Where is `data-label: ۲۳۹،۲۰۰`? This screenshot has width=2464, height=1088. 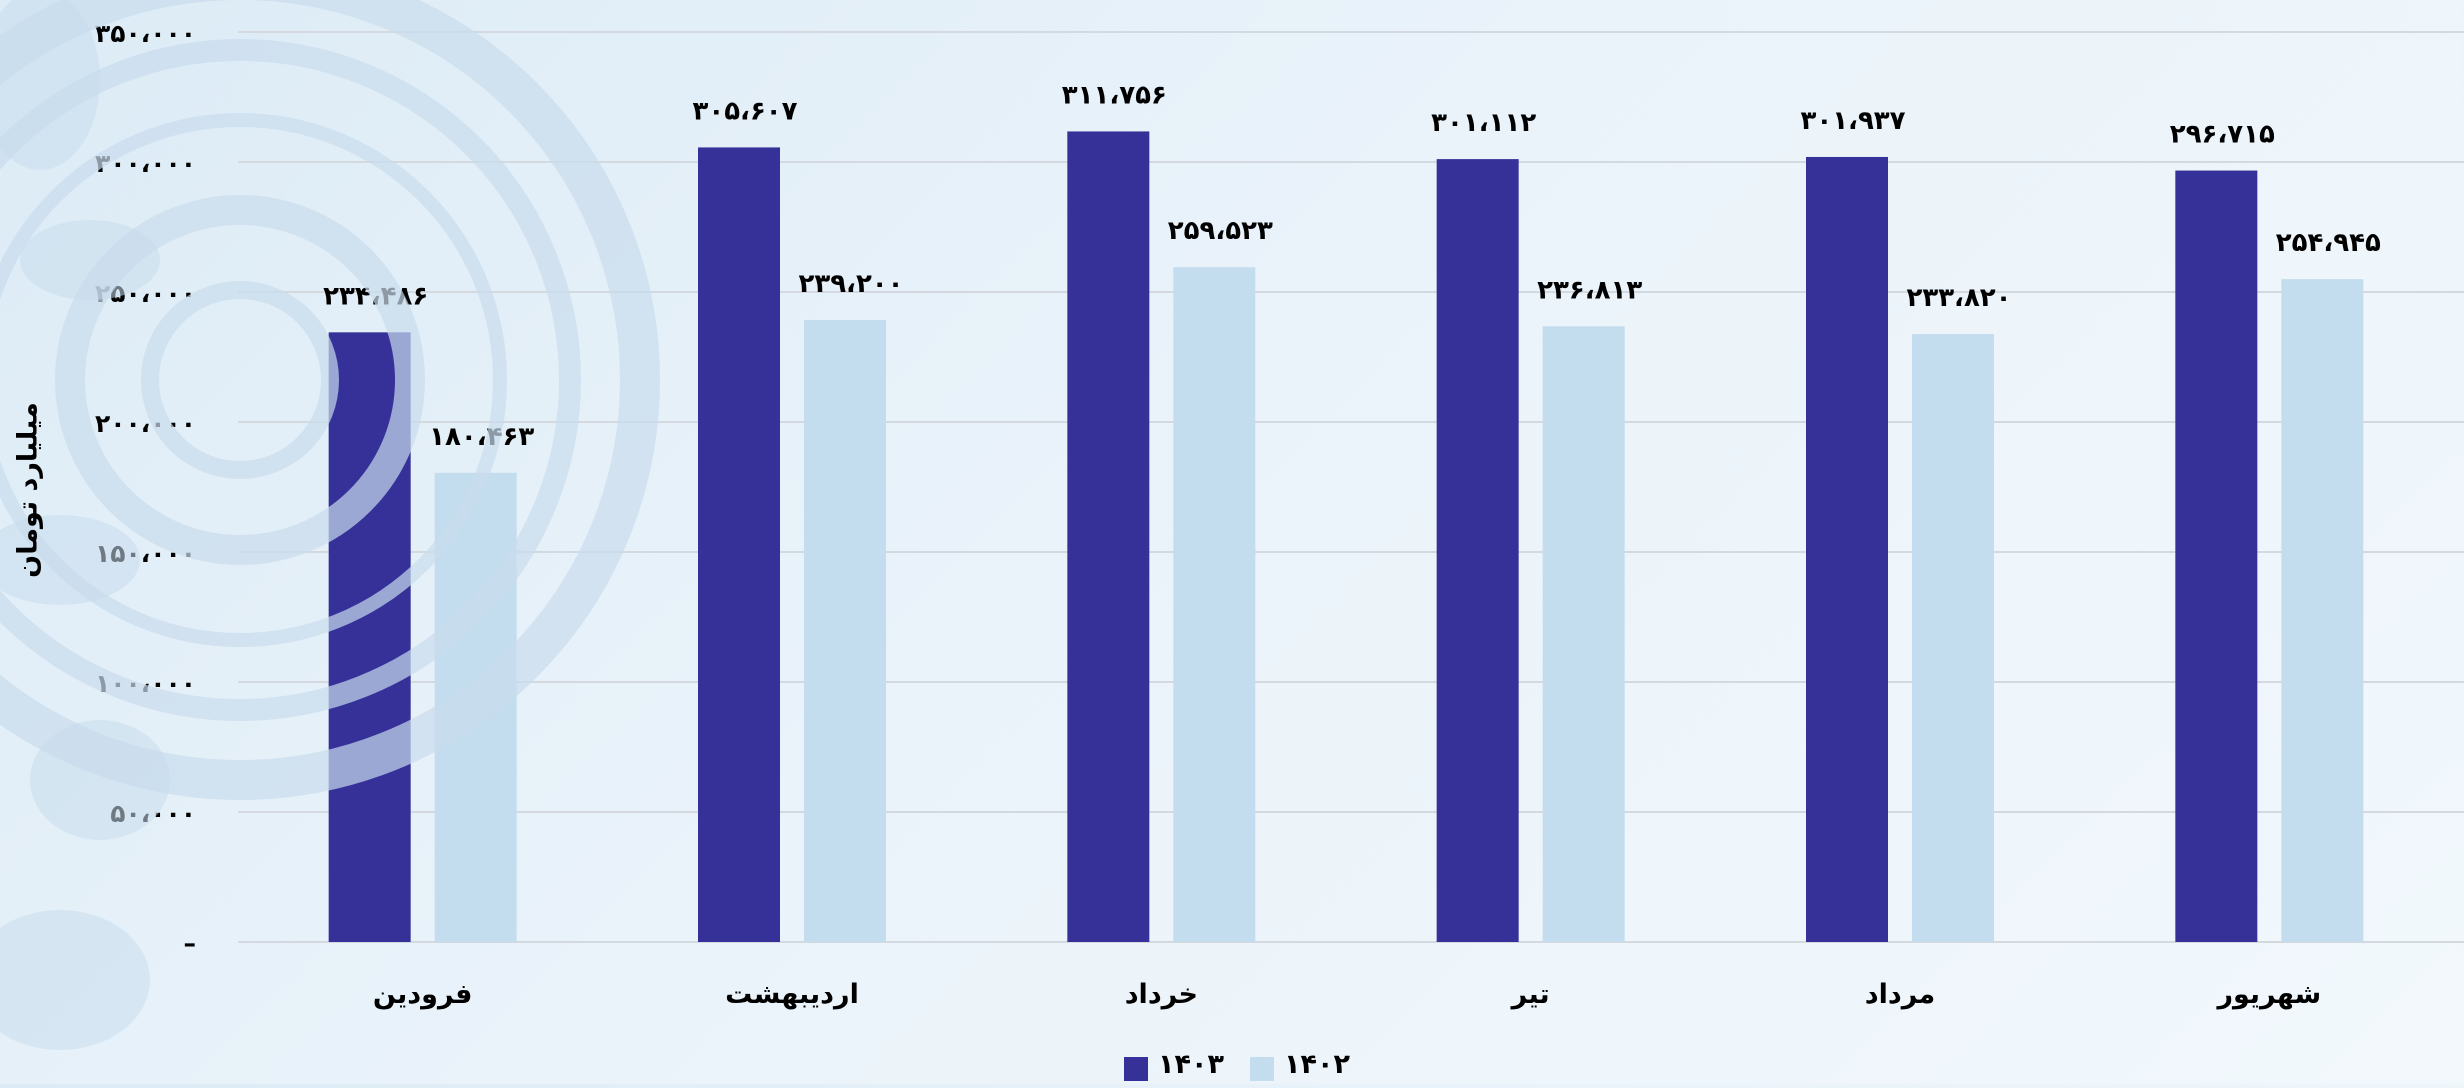
data-label: ۲۳۹،۲۰۰ is located at coordinates (850, 284).